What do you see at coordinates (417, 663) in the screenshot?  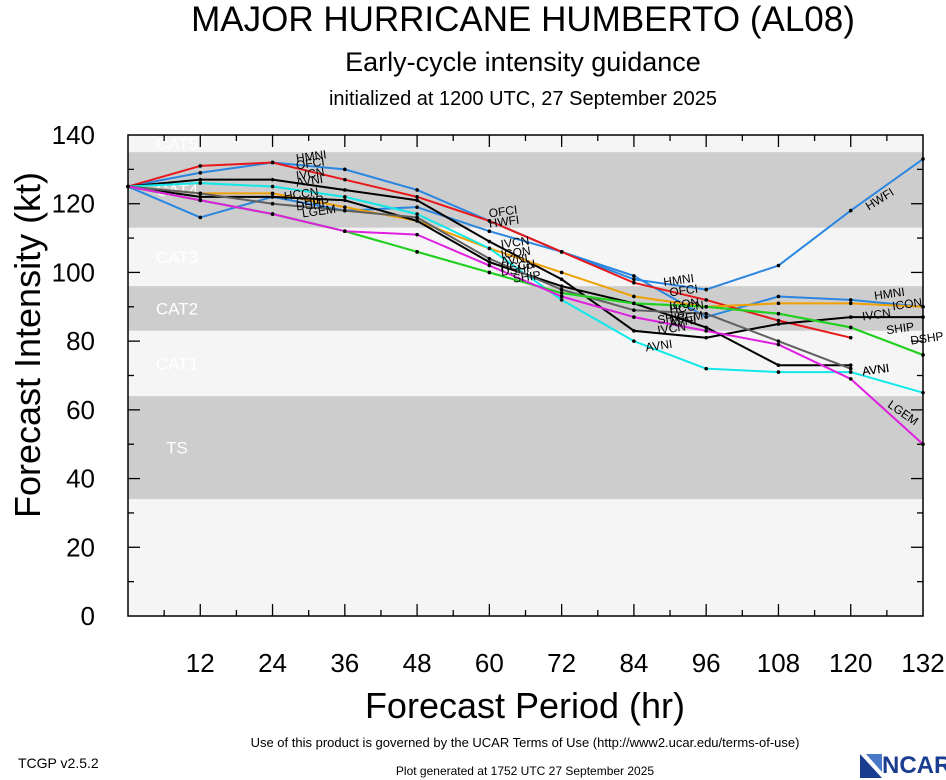 I see `x-tick-label: 48` at bounding box center [417, 663].